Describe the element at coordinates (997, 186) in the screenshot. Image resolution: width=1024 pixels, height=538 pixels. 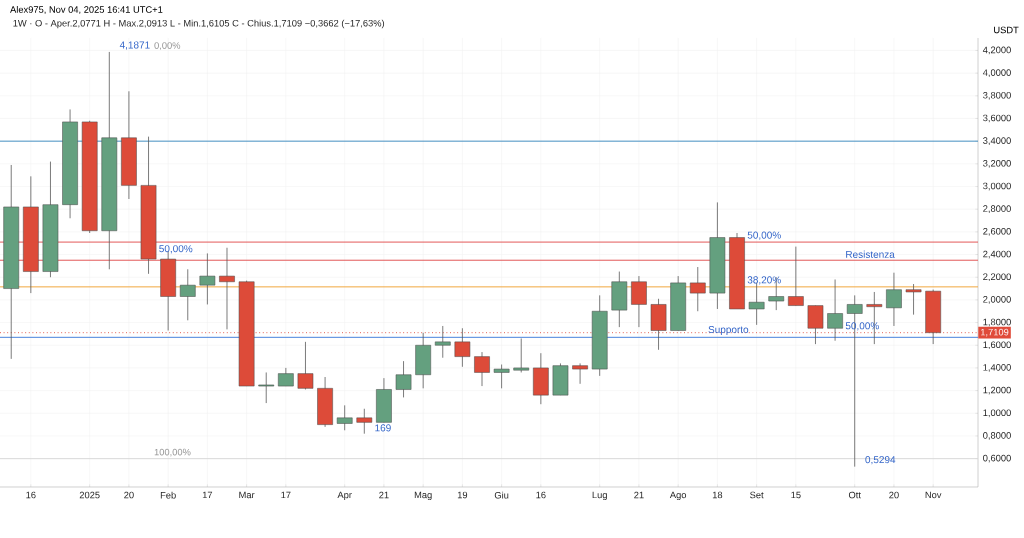
I see `y-tick-label: 3,0000` at that location.